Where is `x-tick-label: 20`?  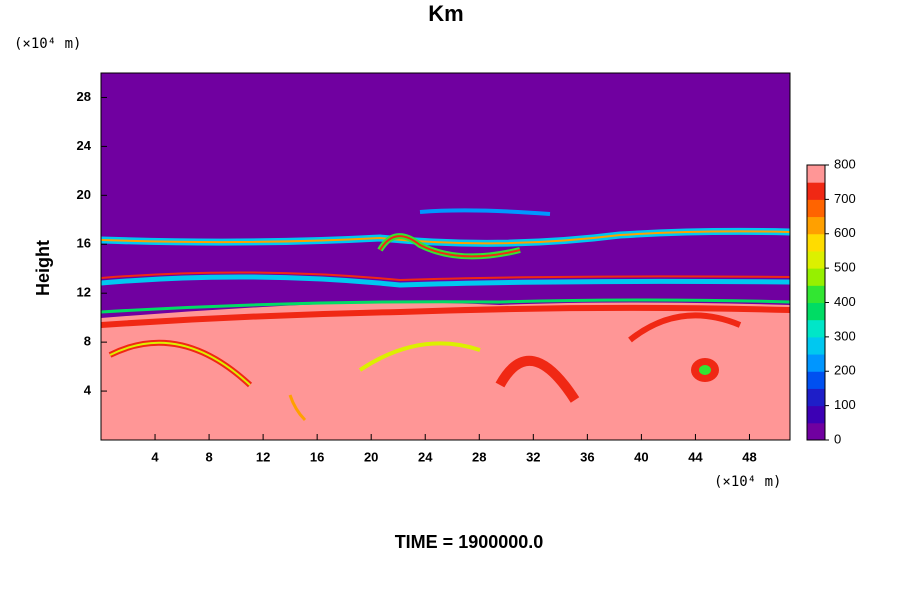
x-tick-label: 20 is located at coordinates (371, 456).